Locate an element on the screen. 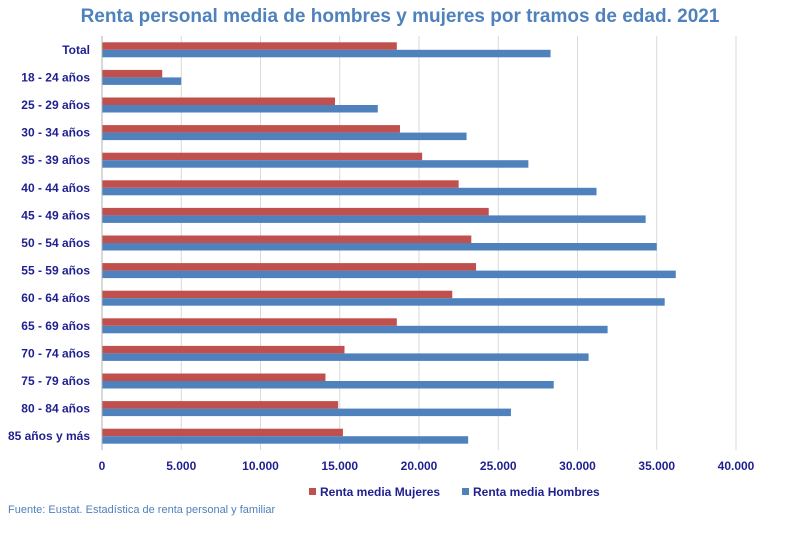 This screenshot has width=800, height=536. category-label: 55 - 59 años is located at coordinates (55, 271).